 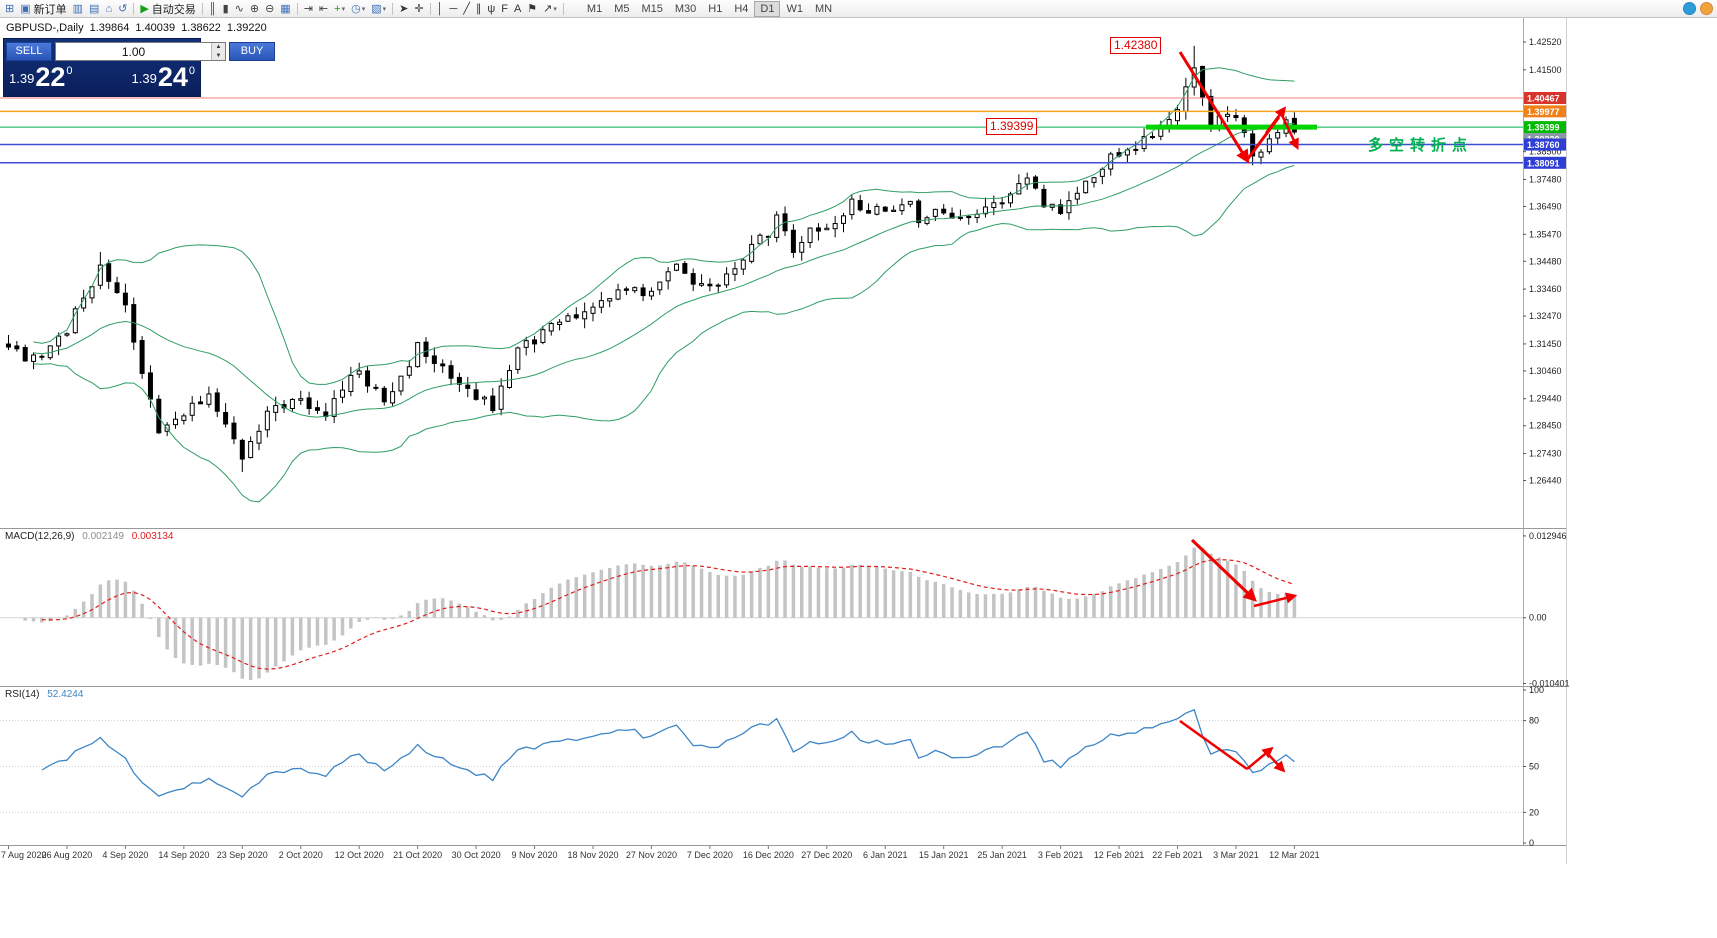 What do you see at coordinates (252, 51) in the screenshot?
I see `buy-button: BUY` at bounding box center [252, 51].